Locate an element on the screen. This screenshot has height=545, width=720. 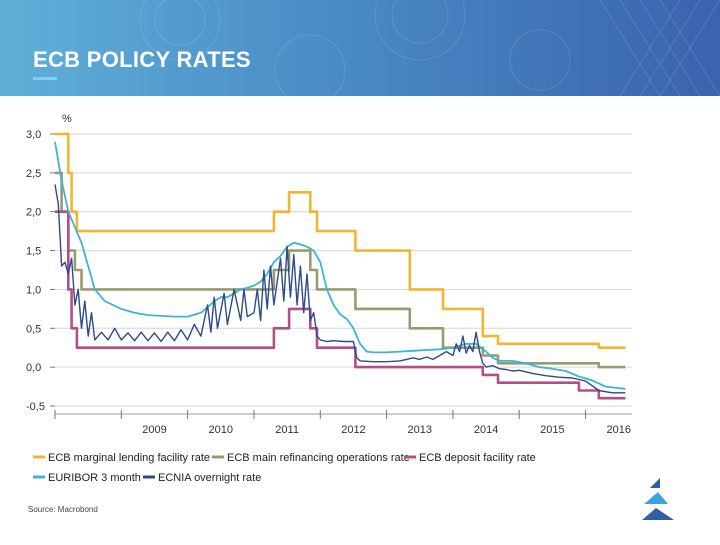
x-tick-label: 2013 is located at coordinates (420, 430).